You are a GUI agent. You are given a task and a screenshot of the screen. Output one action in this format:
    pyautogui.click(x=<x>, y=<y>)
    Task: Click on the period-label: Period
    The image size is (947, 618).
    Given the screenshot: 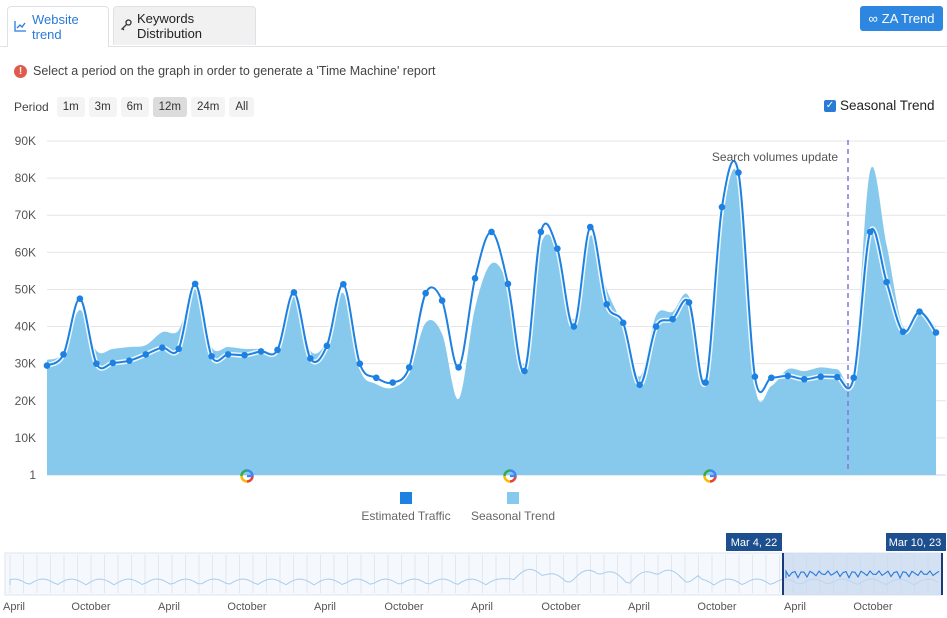 What is the action you would take?
    pyautogui.click(x=31, y=107)
    